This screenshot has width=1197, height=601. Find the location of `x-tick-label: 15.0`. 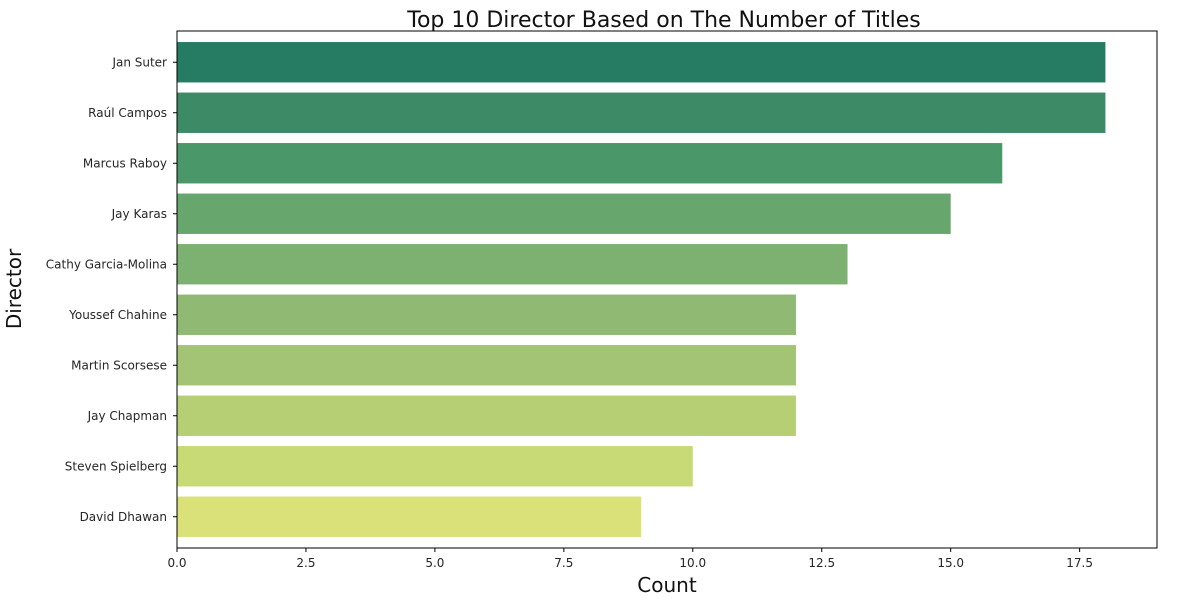

x-tick-label: 15.0 is located at coordinates (950, 563).